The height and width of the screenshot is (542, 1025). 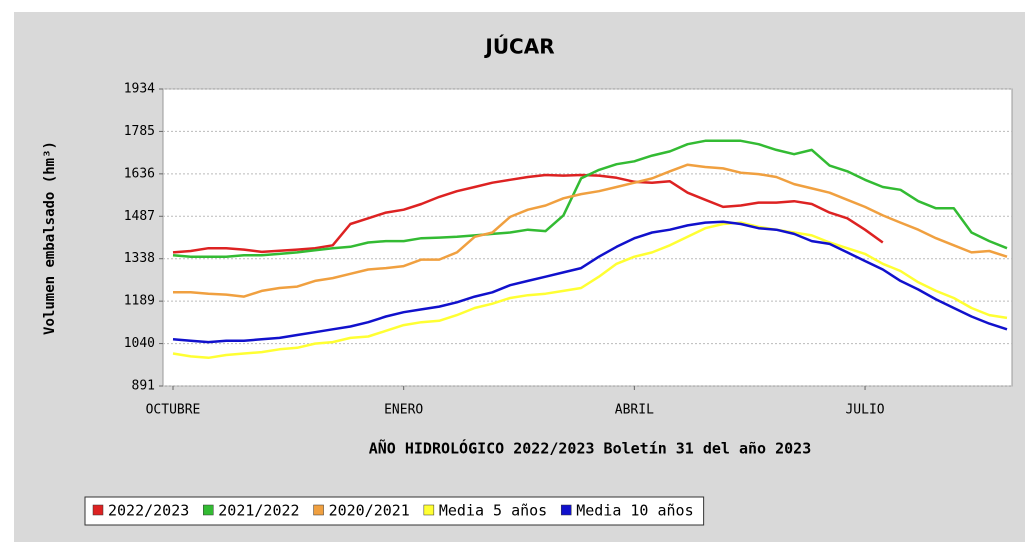 What do you see at coordinates (493, 511) in the screenshot?
I see `legend-label: Media 5 años` at bounding box center [493, 511].